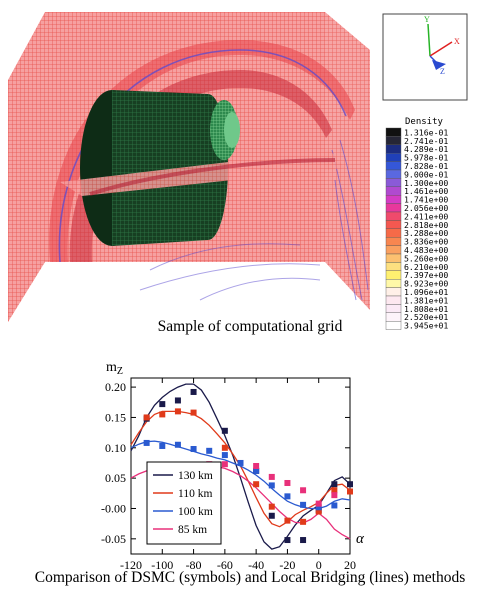 This screenshot has height=611, width=500. What do you see at coordinates (287, 565) in the screenshot?
I see `x-tick-label: -20` at bounding box center [287, 565].